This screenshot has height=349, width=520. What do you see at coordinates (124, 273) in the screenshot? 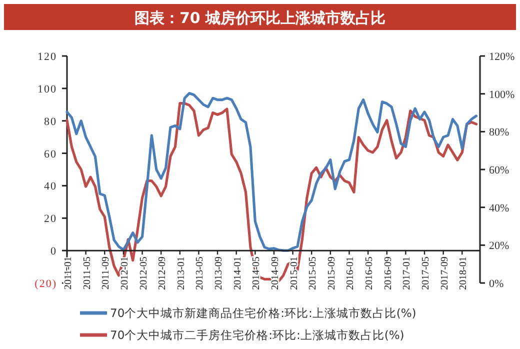
I see `x-tick-label: 2012-01` at bounding box center [124, 273].